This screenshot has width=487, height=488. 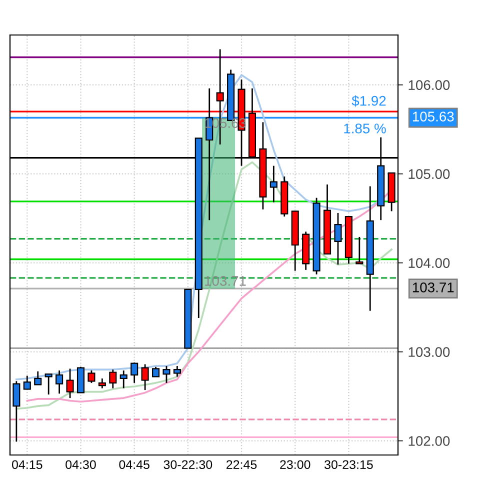 I want to click on annotation: 105.63, so click(x=225, y=123).